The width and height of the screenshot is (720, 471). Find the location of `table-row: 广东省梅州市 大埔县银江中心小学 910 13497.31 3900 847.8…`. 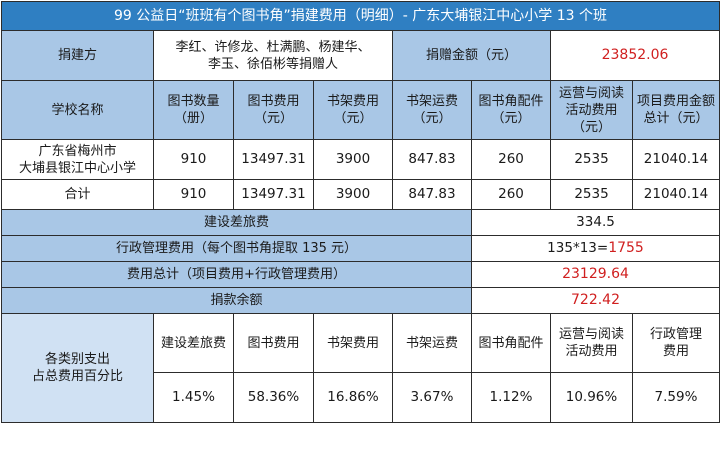

table-row: 广东省梅州市 大埔县银江中心小学 910 13497.31 3900 847.8… is located at coordinates (360, 159).